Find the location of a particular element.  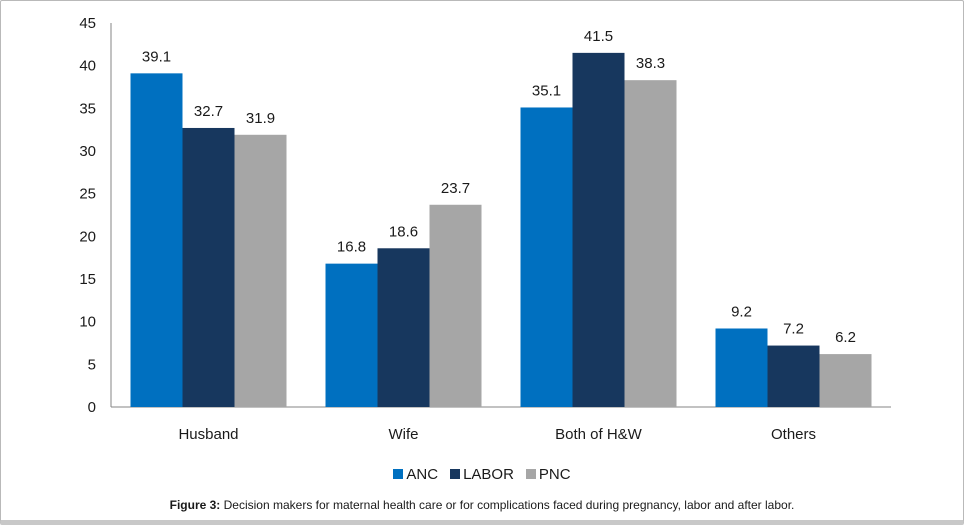

y-tick-label: 20 is located at coordinates (87, 236).